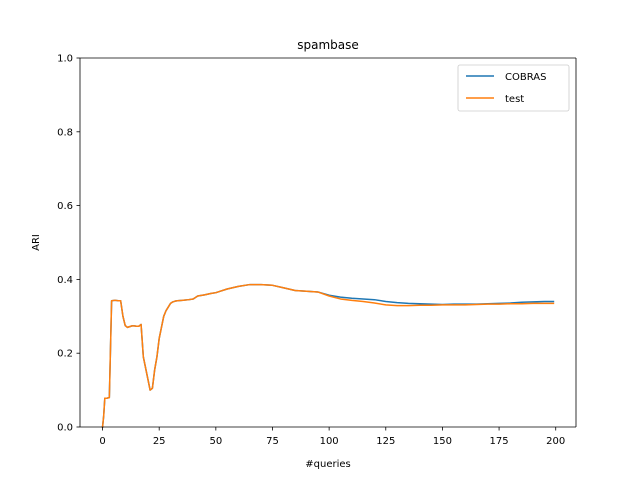 This screenshot has height=480, width=640. I want to click on legend-label-cobras: COBRAS, so click(525, 77).